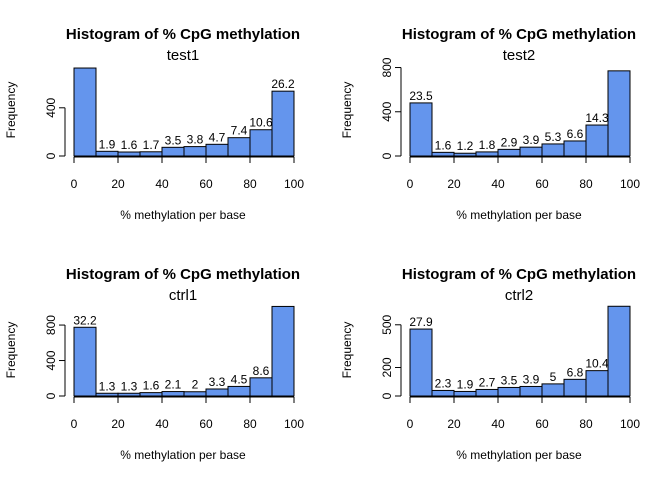 The width and height of the screenshot is (672, 480). I want to click on bar-labels-group: 1.9 1.6 1.7 3.5 3.8 4.7 7.410.6 26.2, so click(197, 114).